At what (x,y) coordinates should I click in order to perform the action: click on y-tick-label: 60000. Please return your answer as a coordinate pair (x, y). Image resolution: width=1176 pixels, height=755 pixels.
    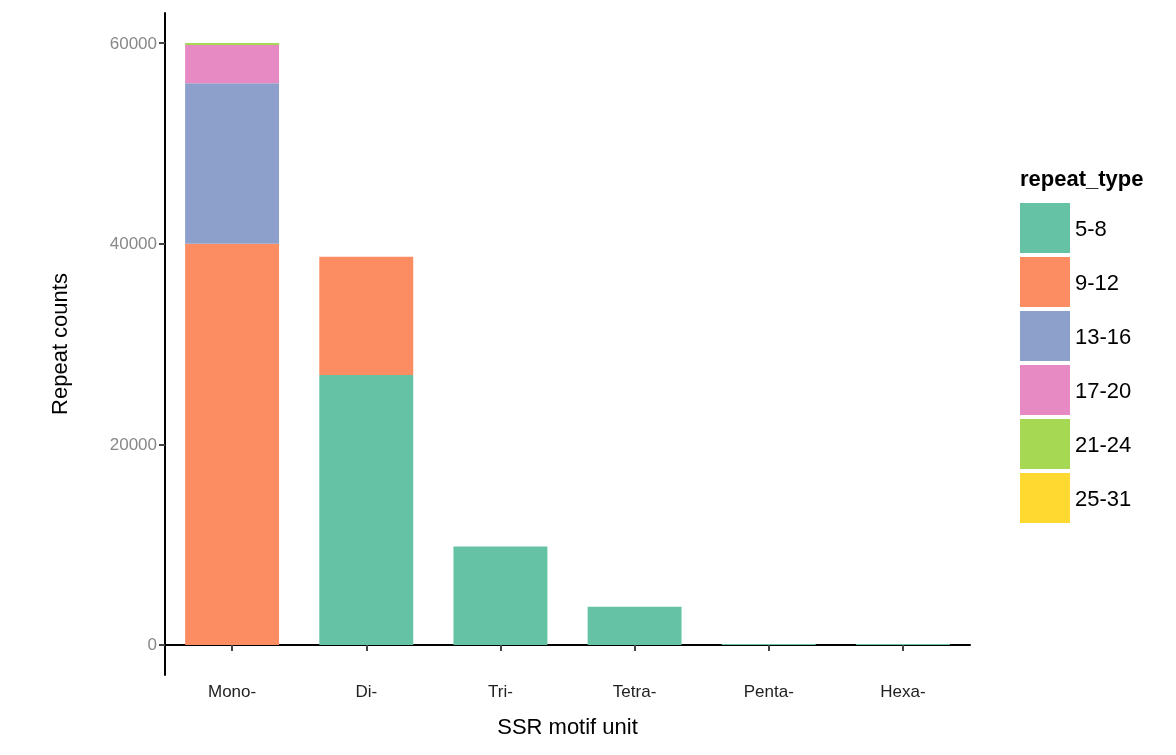
    Looking at the image, I should click on (133, 43).